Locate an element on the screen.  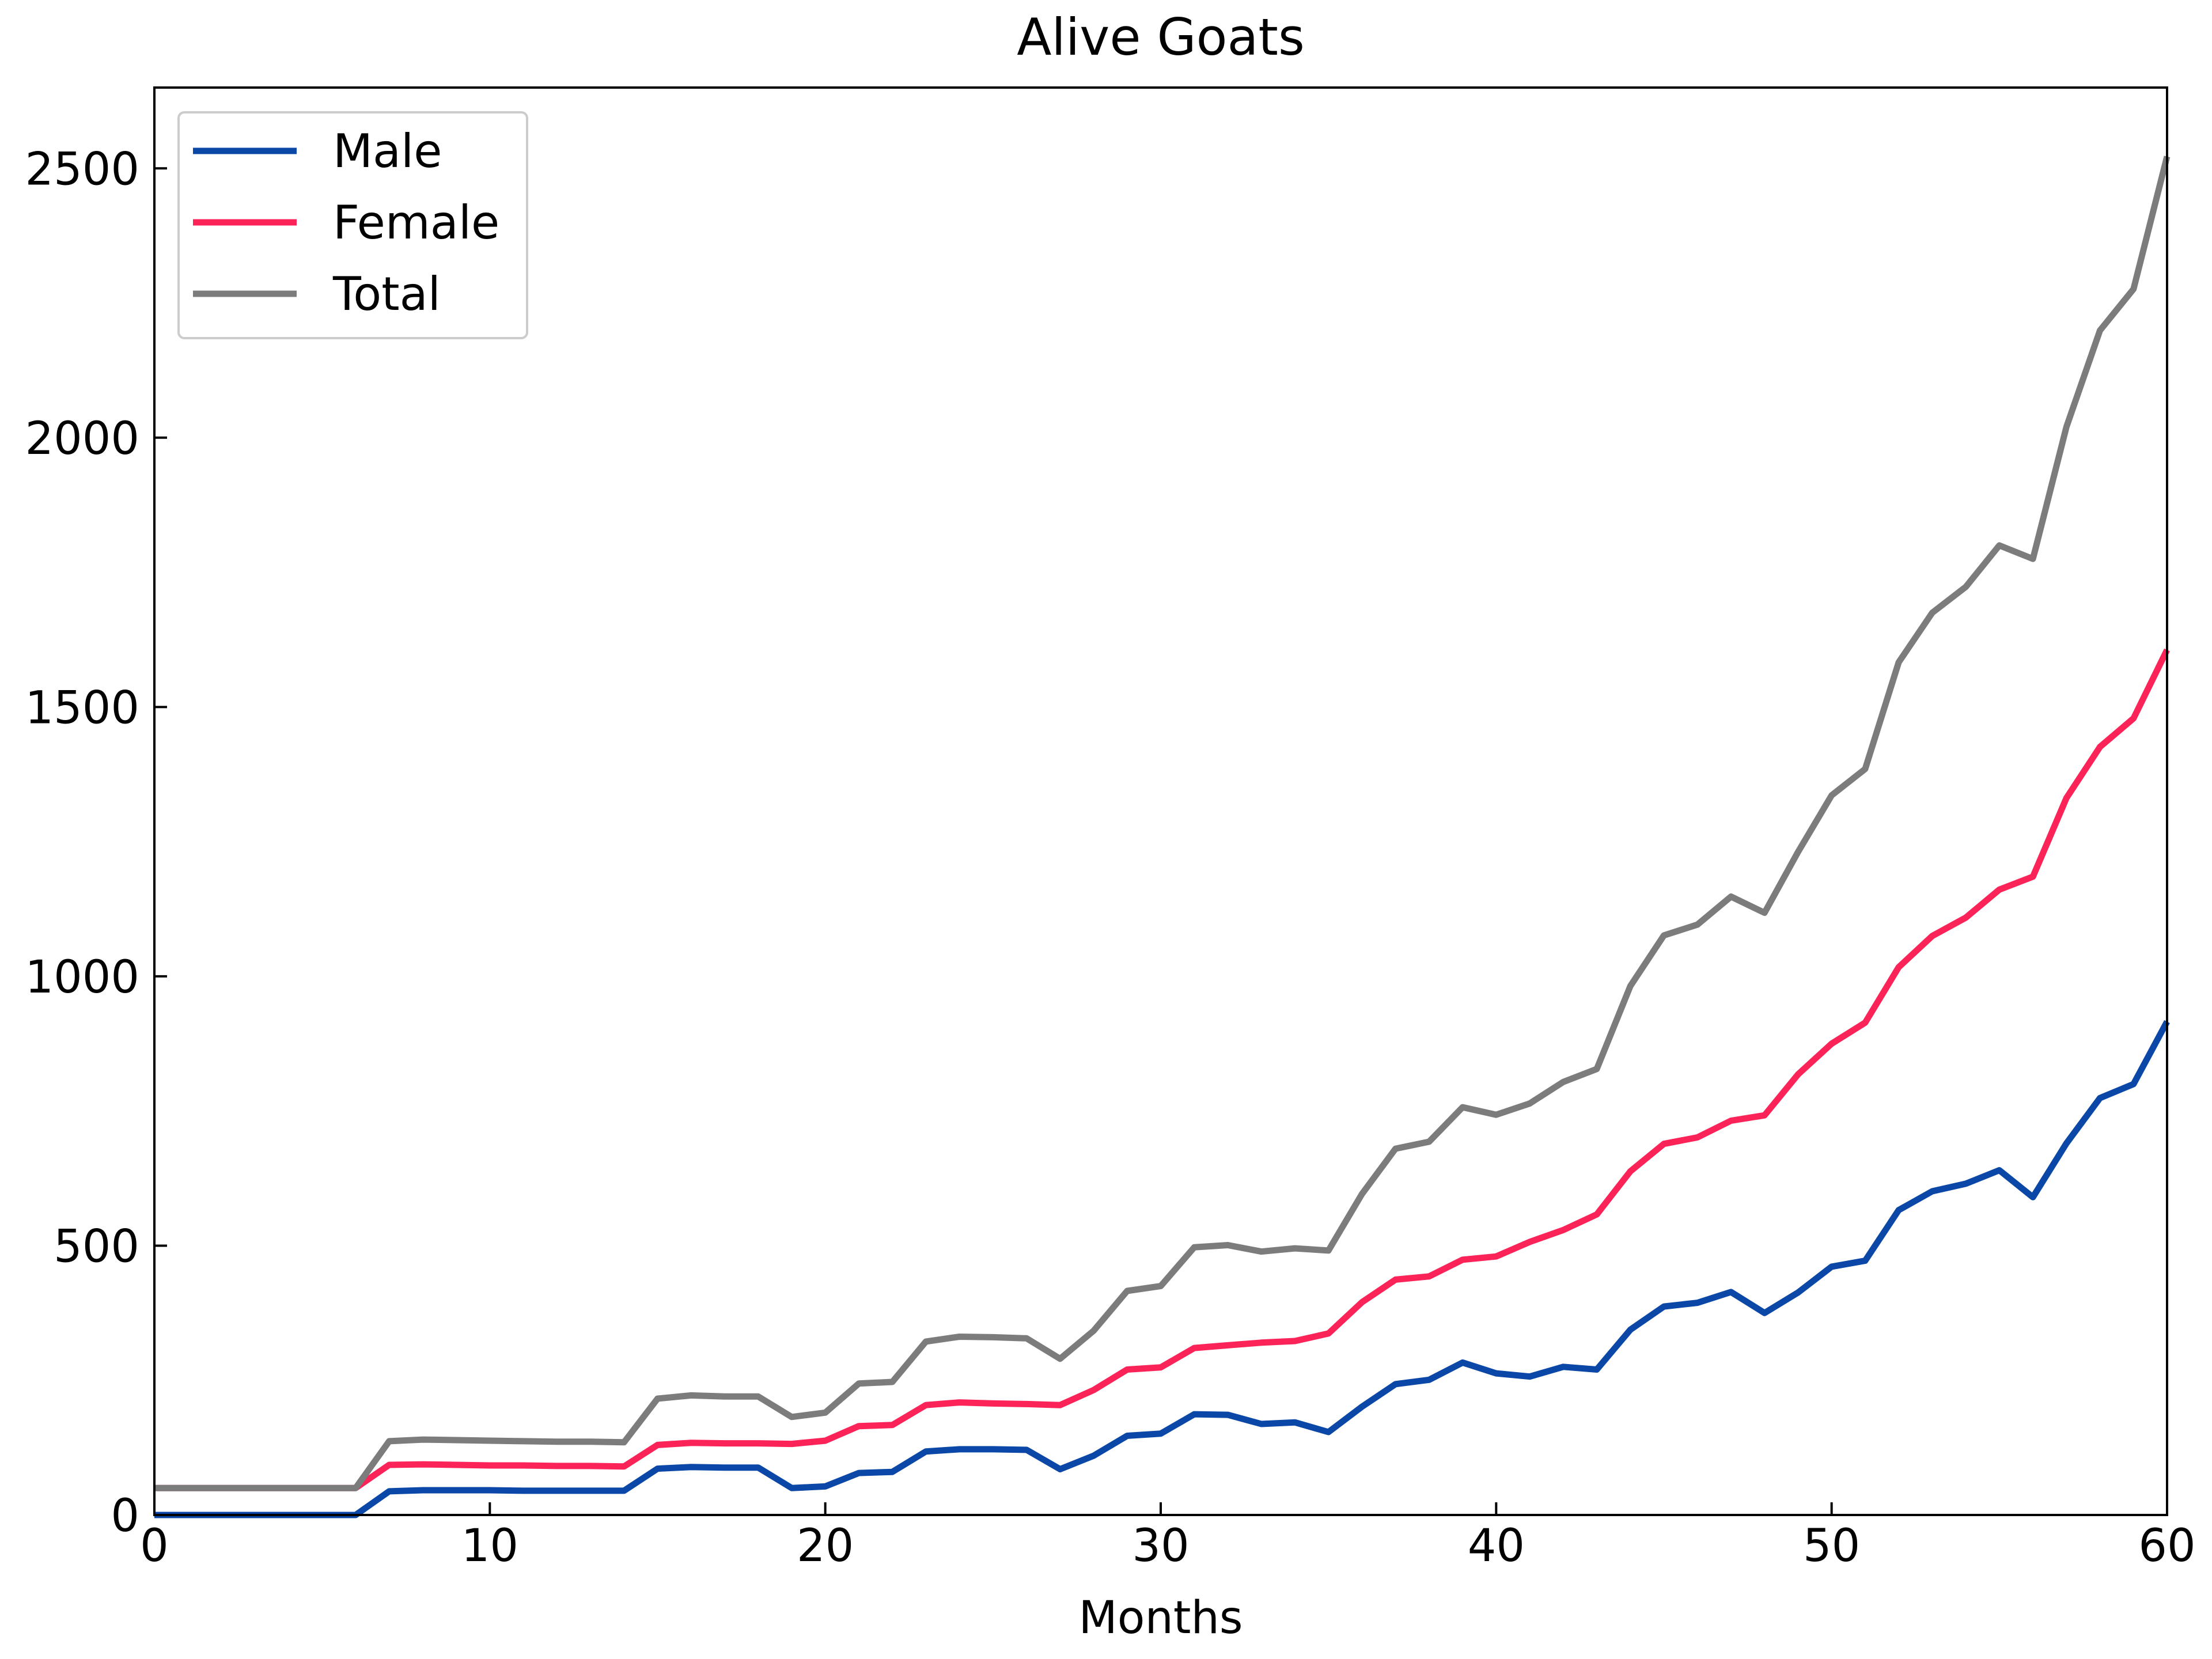
x-axis: 0 10 20 30 40 50 60 is located at coordinates (1168, 1537).